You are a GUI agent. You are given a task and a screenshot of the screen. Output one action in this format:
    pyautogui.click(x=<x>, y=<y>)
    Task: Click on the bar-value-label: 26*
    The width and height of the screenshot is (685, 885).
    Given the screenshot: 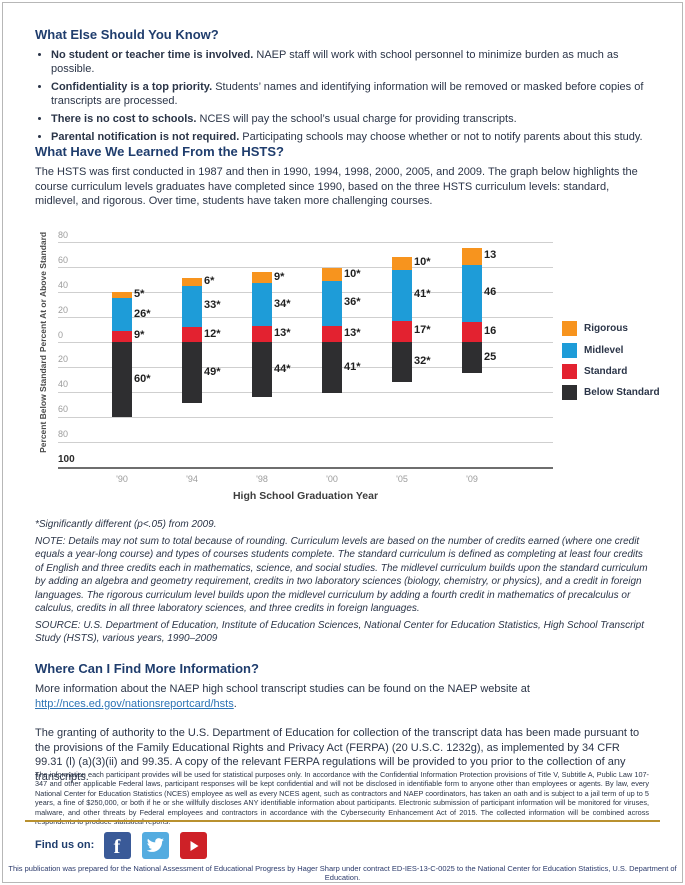 What is the action you would take?
    pyautogui.click(x=142, y=313)
    